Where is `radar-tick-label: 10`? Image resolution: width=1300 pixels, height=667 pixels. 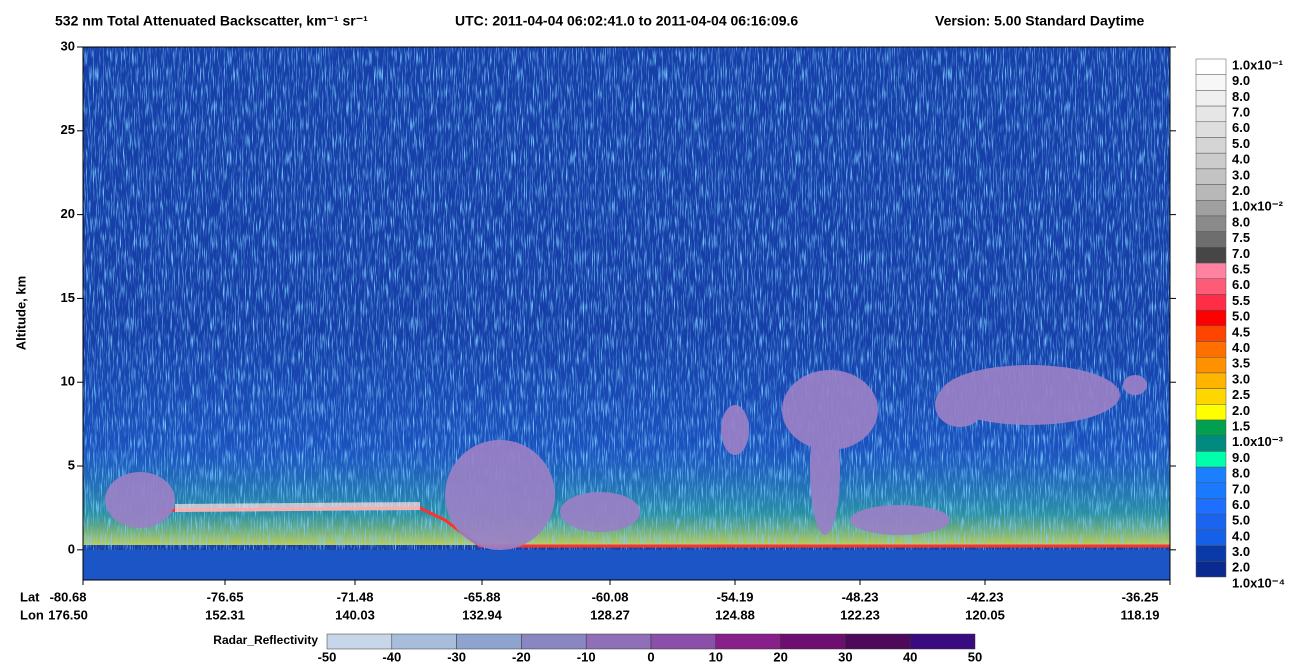 radar-tick-label: 10 is located at coordinates (716, 656).